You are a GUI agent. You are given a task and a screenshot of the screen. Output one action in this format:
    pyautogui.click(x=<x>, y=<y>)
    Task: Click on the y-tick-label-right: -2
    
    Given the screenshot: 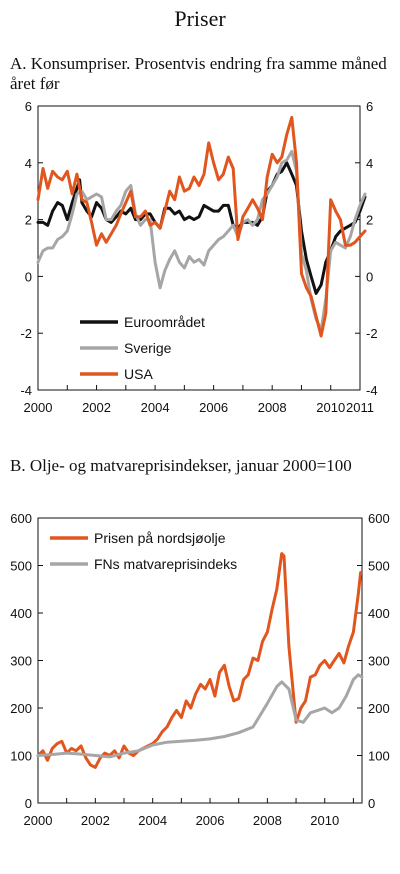 What is the action you would take?
    pyautogui.click(x=372, y=333)
    